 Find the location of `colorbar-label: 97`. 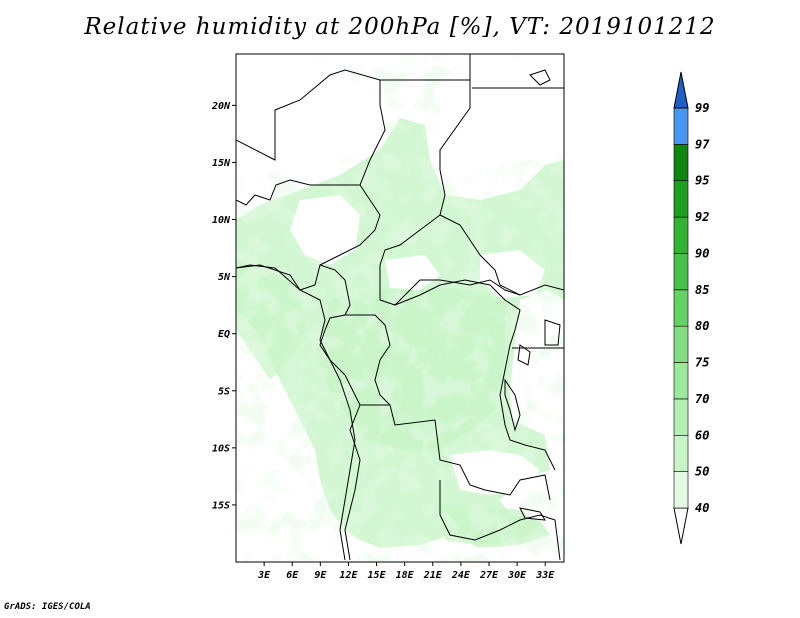

colorbar-label: 97 is located at coordinates (702, 144).